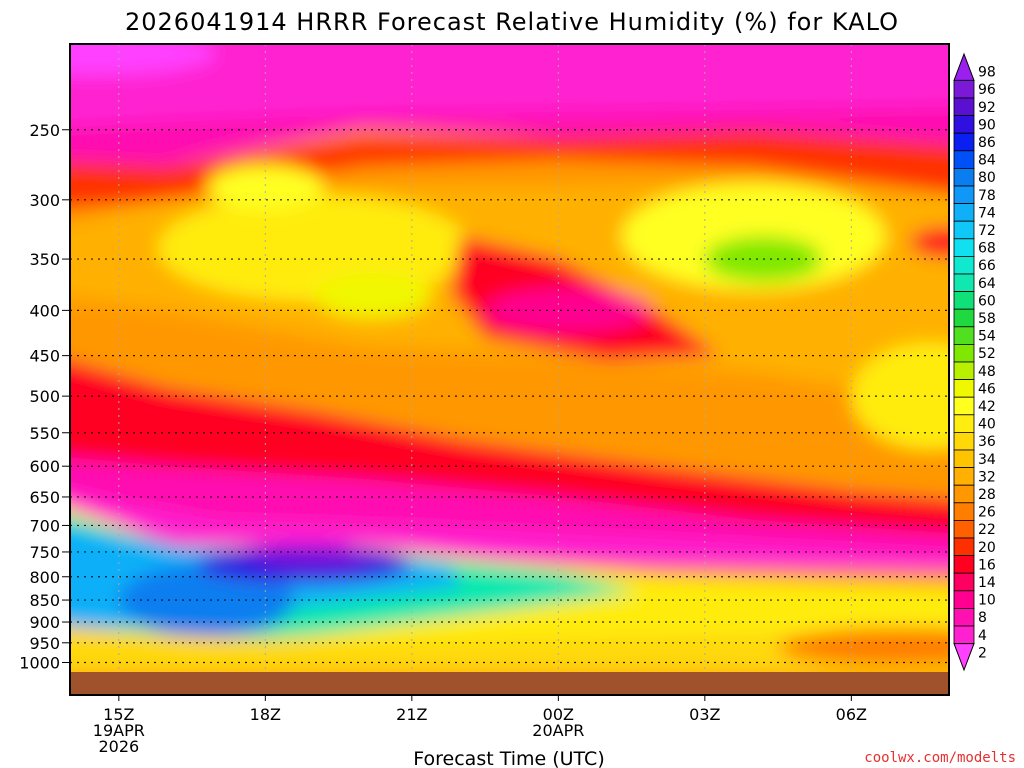 The image size is (1024, 768). What do you see at coordinates (987, 249) in the screenshot?
I see `colorbar-label: 68` at bounding box center [987, 249].